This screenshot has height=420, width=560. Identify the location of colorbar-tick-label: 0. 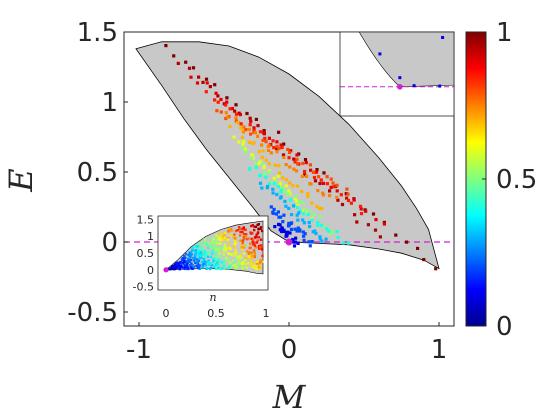
(504, 327).